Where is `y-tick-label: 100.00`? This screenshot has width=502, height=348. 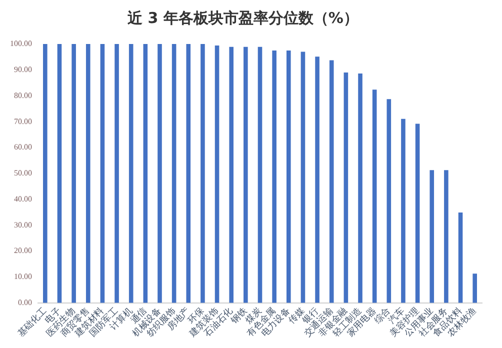 y-tick-label: 100.00 is located at coordinates (21, 43).